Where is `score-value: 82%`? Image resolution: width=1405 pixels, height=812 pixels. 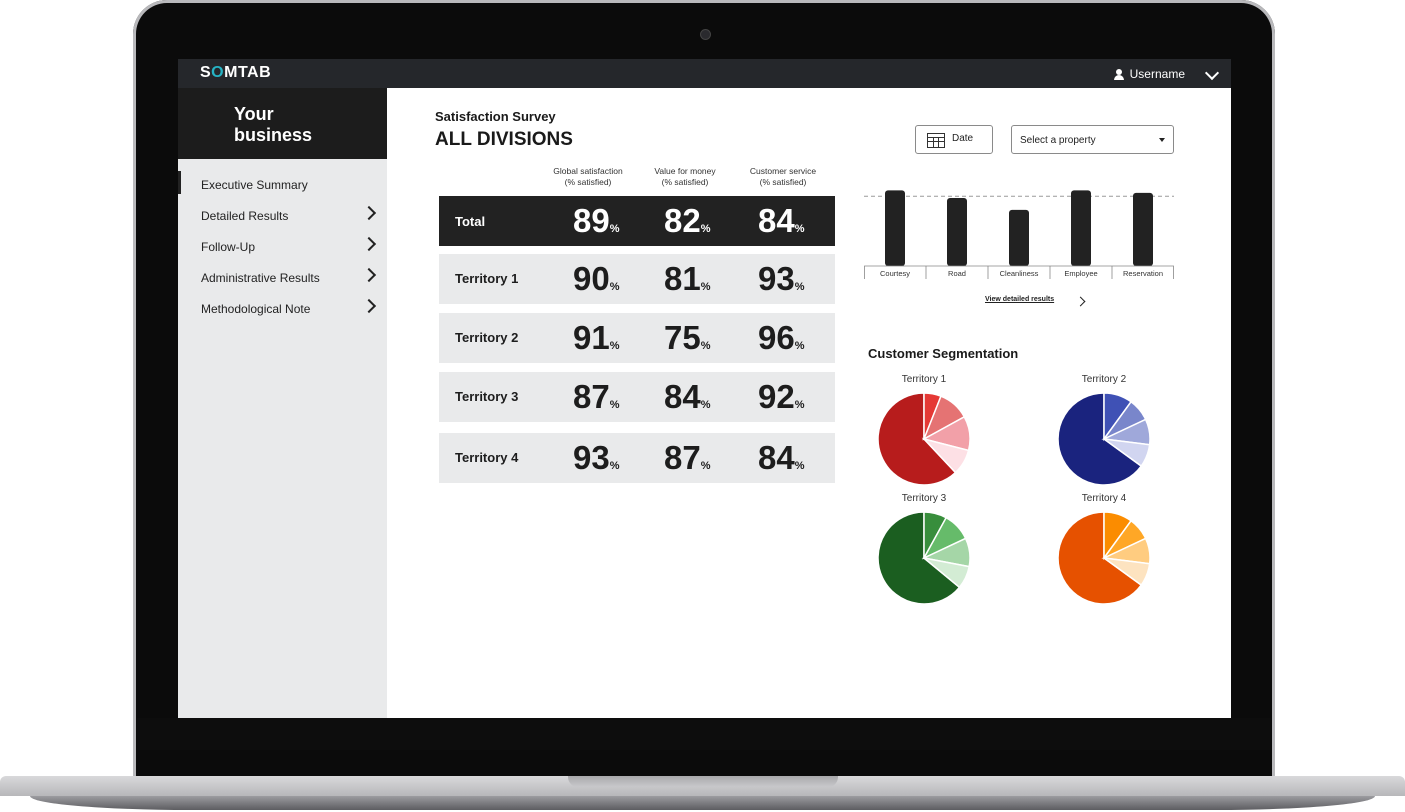 score-value: 82% is located at coordinates (687, 221).